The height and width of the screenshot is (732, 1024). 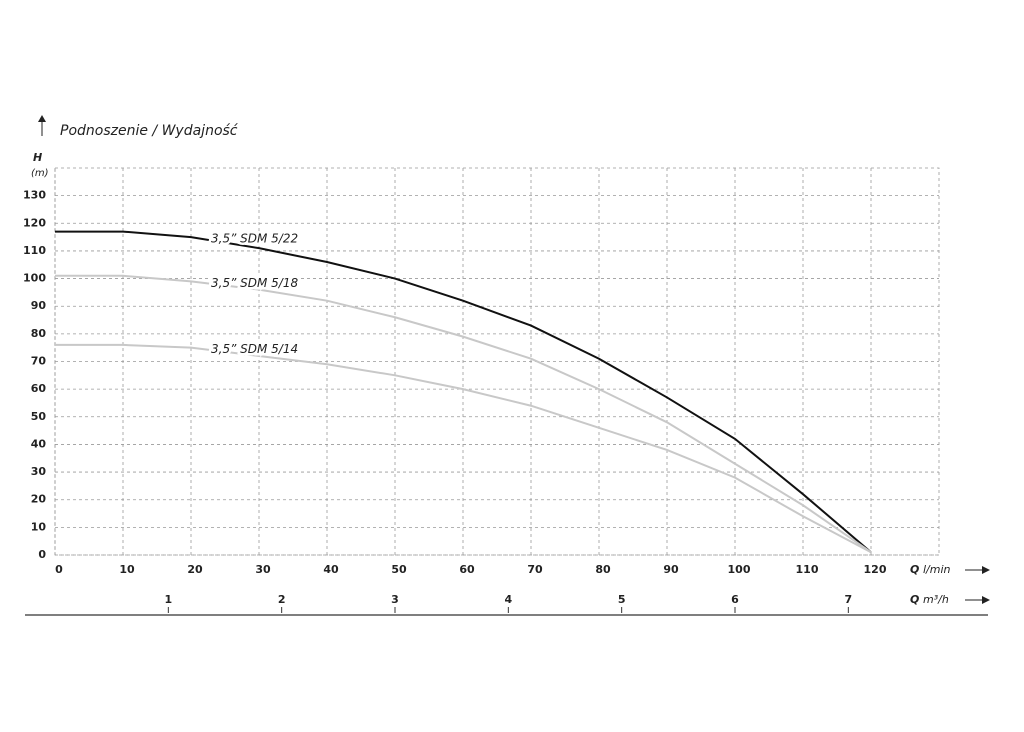 What do you see at coordinates (254, 283) in the screenshot?
I see `series-label: 3,5” SDM 5/18` at bounding box center [254, 283].